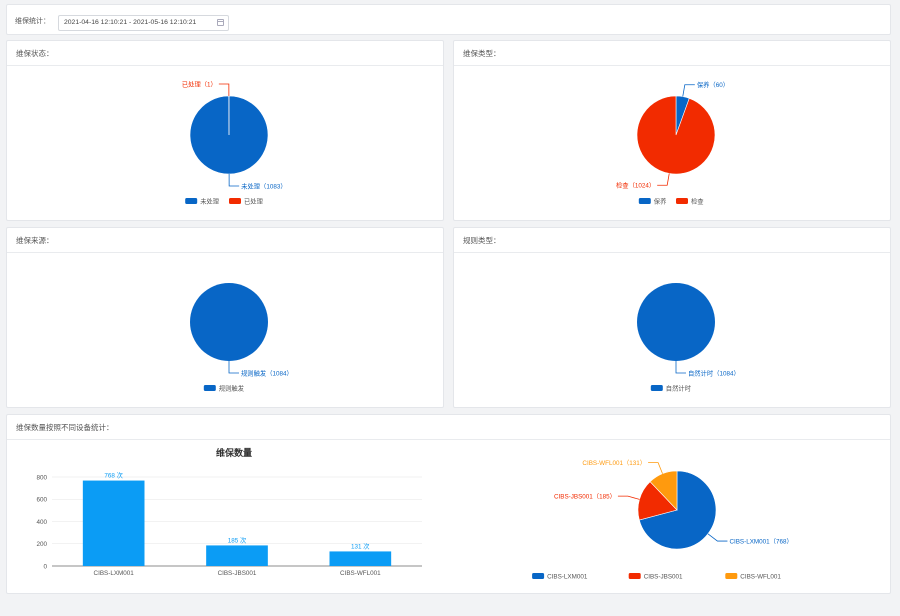  Describe the element at coordinates (32, 21) in the screenshot. I see `filter-label: 维保统计：` at that location.